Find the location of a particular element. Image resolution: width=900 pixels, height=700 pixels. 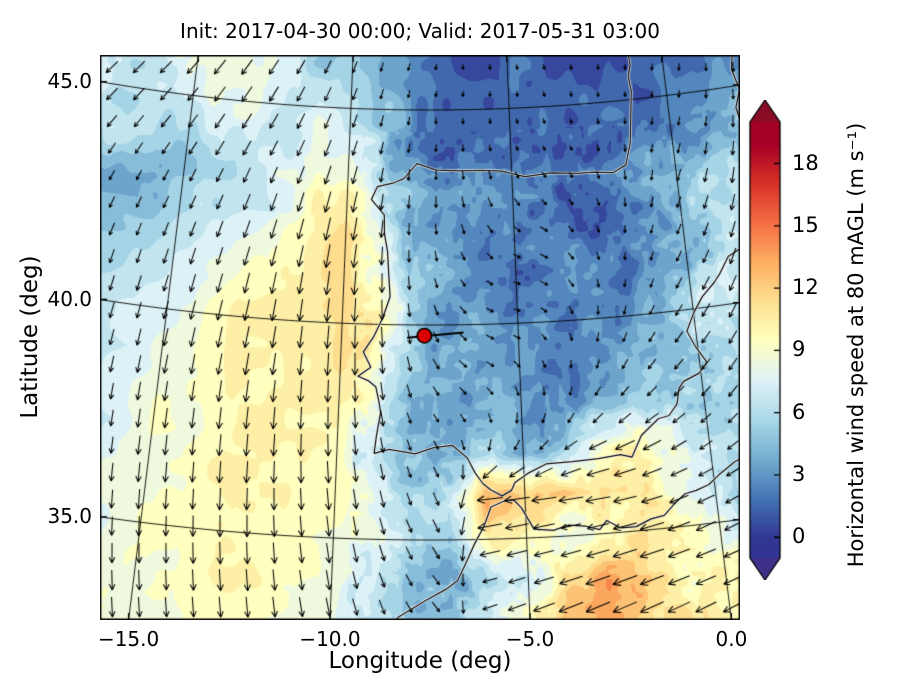

y-tick-label: 35.0 is located at coordinates (69, 515).